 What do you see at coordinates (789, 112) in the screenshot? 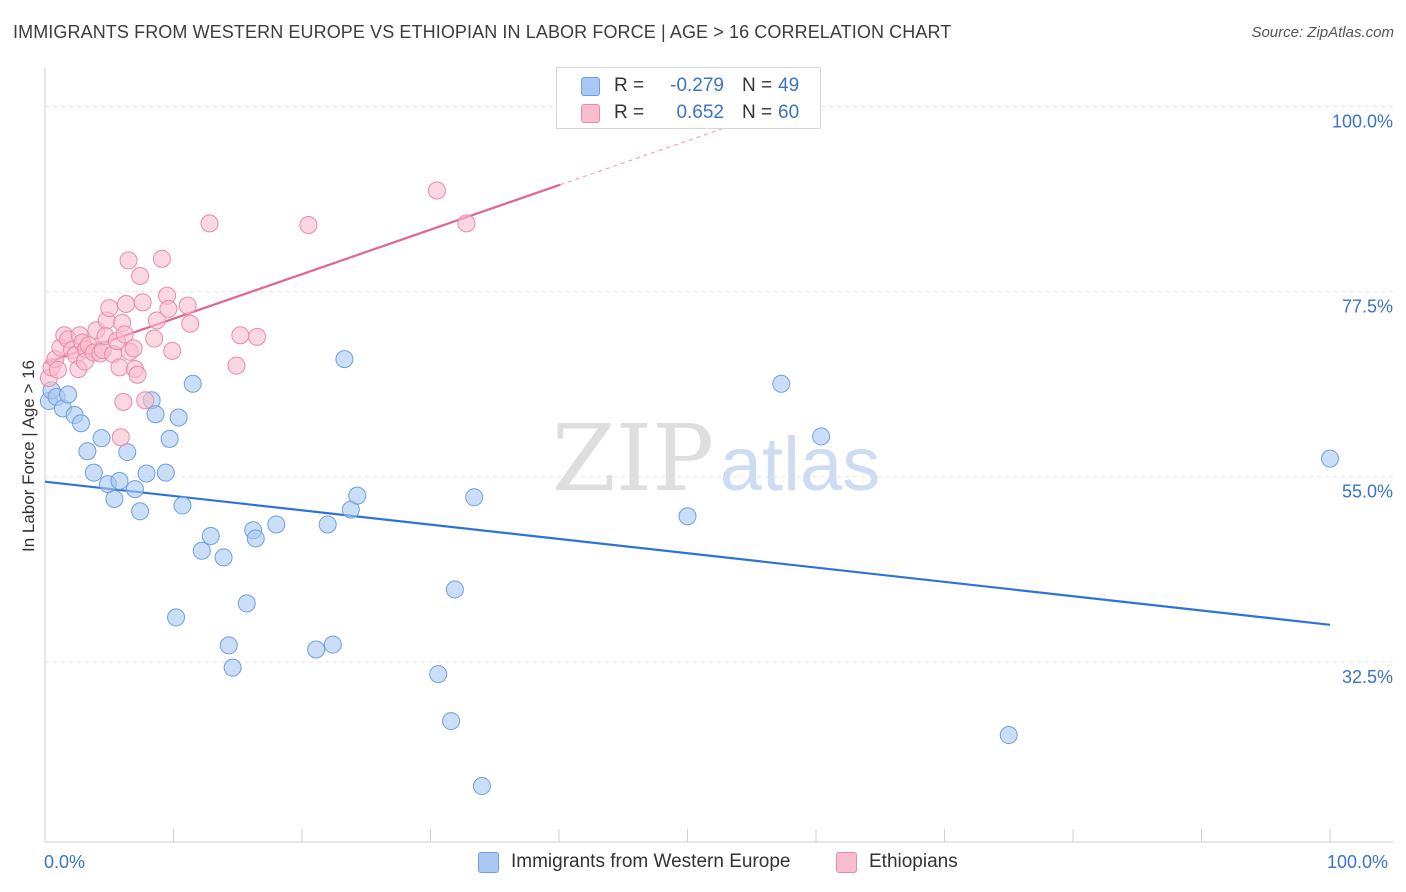
I see `legend-n-value: 60` at bounding box center [789, 112].